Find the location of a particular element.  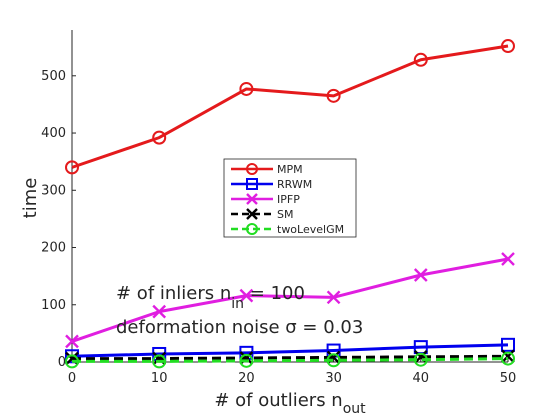

legend-item-twolevelgm: twoLevelGM is located at coordinates (287, 229).